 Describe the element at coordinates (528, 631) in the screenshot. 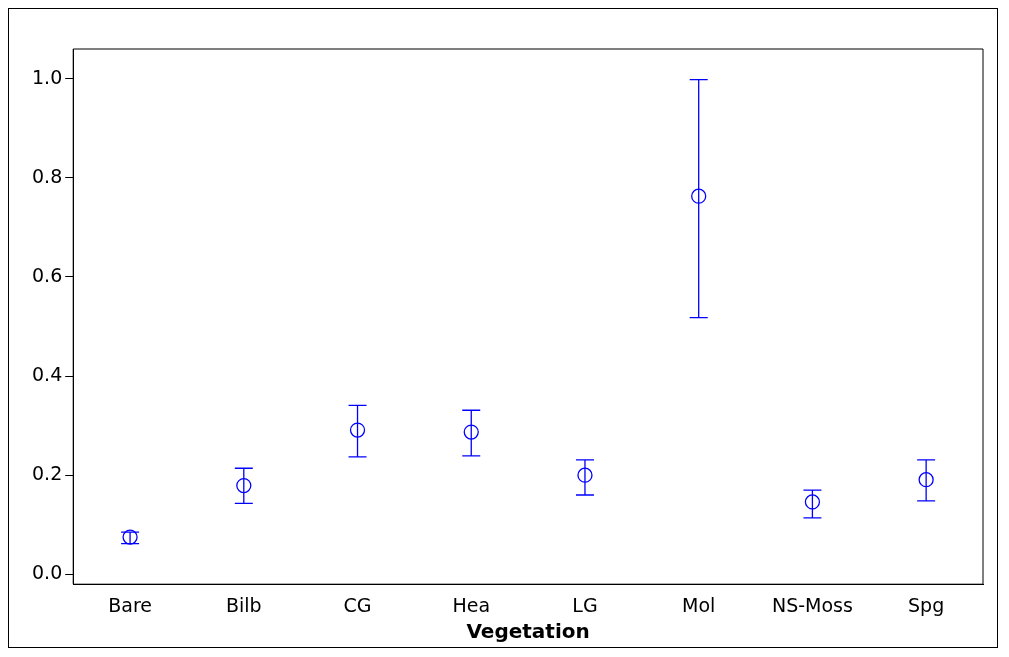

I see `x-axis-title: Vegetation` at that location.